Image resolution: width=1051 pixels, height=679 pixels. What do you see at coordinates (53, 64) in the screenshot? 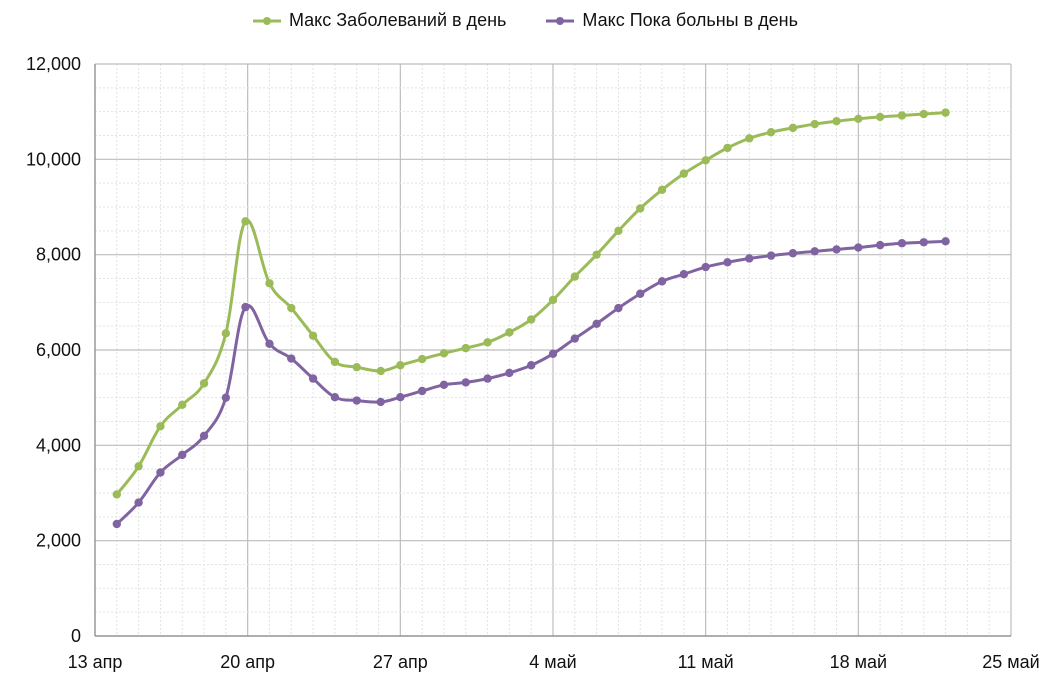
I see `y-tick-label: 12,000` at bounding box center [53, 64].